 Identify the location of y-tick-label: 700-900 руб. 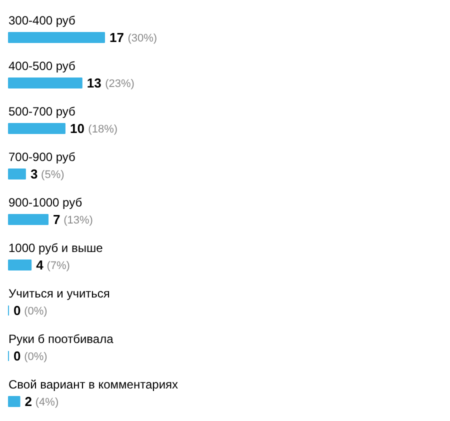
(42, 157).